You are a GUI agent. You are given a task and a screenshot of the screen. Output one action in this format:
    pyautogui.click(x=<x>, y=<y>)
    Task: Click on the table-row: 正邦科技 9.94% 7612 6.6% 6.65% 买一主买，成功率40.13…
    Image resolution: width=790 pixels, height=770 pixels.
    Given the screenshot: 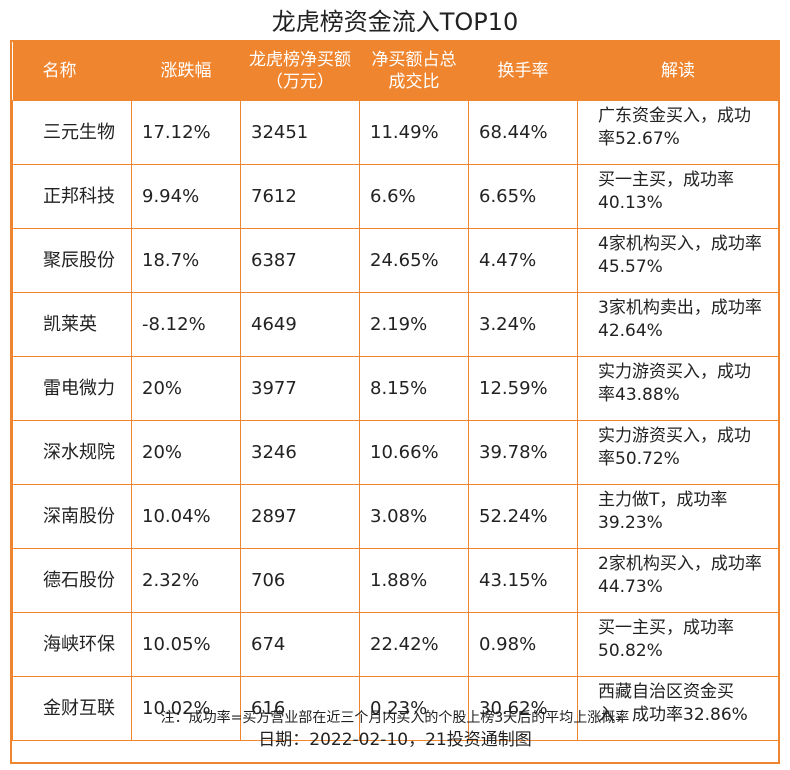 What is the action you would take?
    pyautogui.click(x=395, y=196)
    